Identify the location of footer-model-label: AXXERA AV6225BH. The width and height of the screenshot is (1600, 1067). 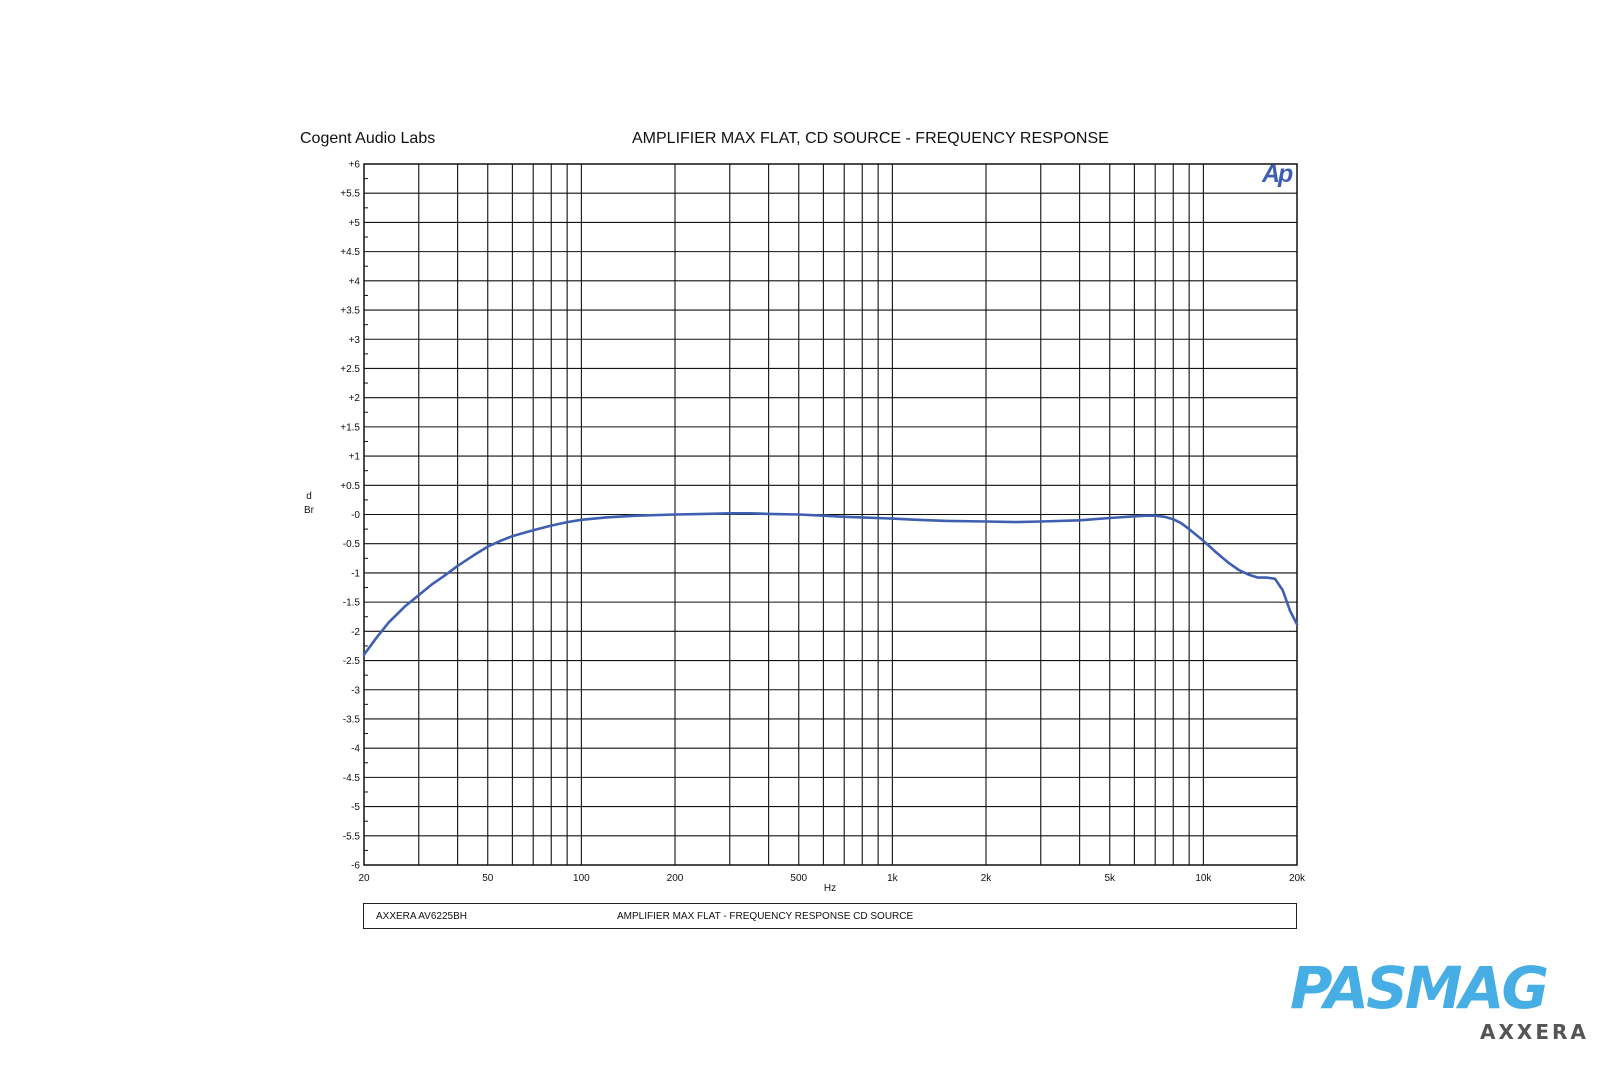
(421, 916).